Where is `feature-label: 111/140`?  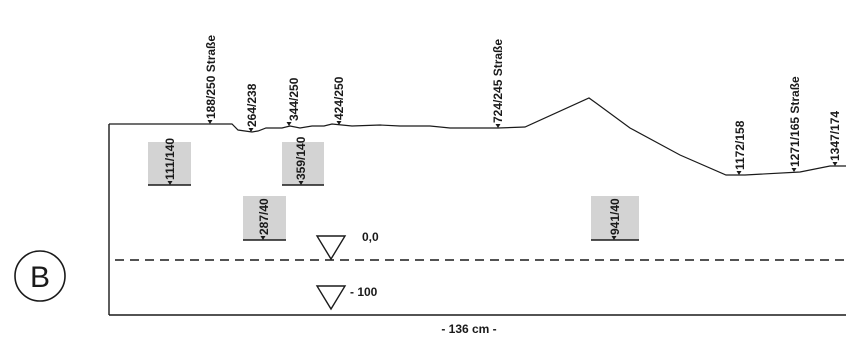 feature-label: 111/140 is located at coordinates (170, 159).